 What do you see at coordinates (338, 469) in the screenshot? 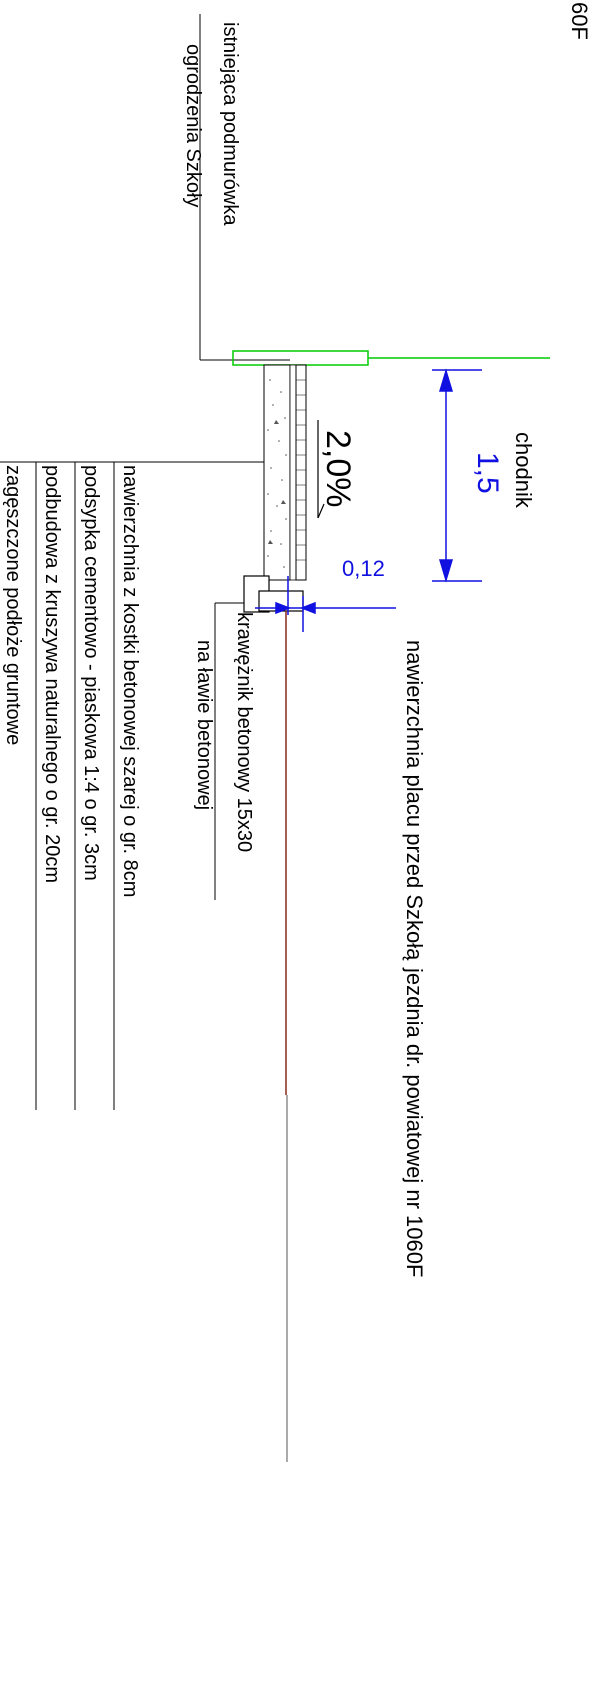
I see `slope-label: 2,0%` at bounding box center [338, 469].